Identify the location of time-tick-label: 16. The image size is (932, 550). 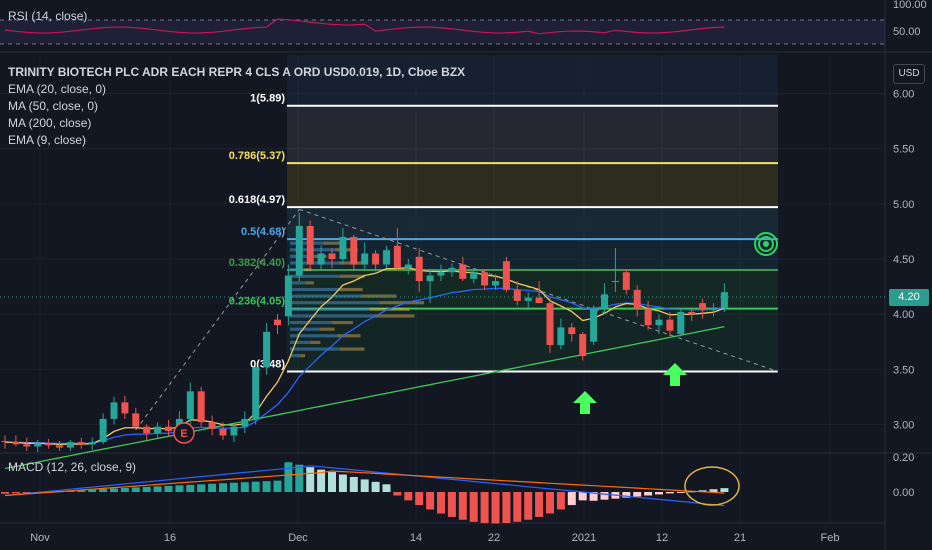
(170, 538).